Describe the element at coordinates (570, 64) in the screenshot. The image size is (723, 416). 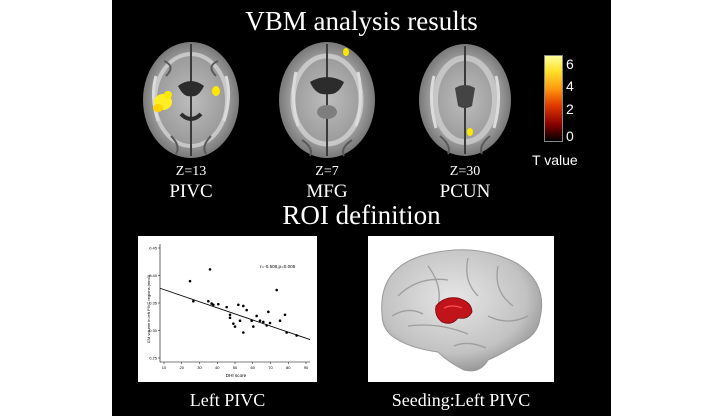
I see `colorbar-tick-6: 6` at that location.